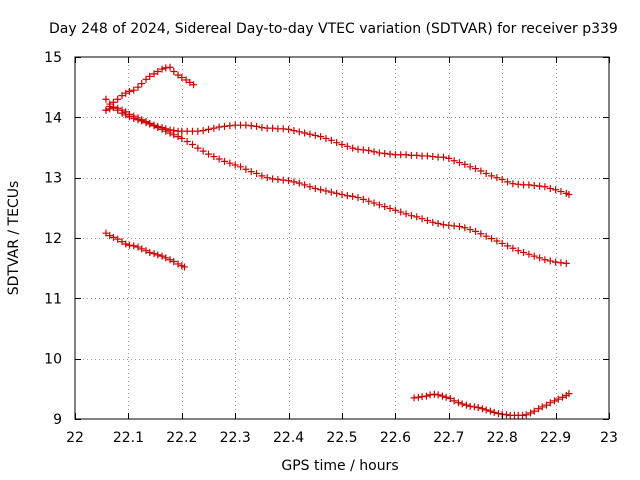  I want to click on y-tick-label: 10, so click(53, 360).